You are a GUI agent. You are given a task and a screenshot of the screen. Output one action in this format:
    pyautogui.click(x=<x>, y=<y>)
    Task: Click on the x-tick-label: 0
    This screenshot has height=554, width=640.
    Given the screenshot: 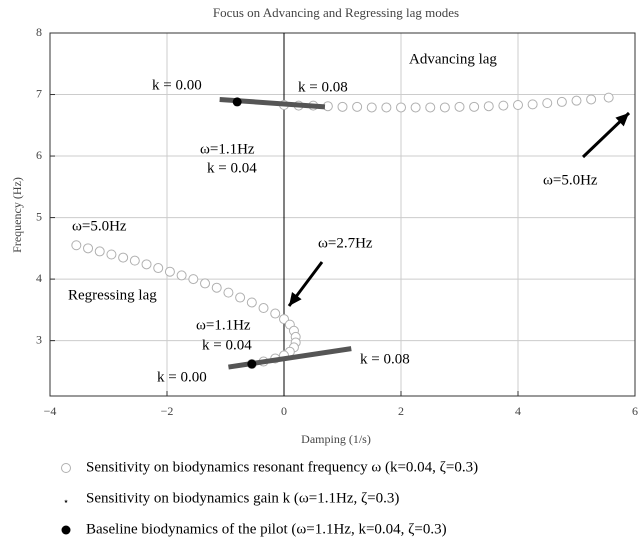 What is the action you would take?
    pyautogui.click(x=284, y=411)
    